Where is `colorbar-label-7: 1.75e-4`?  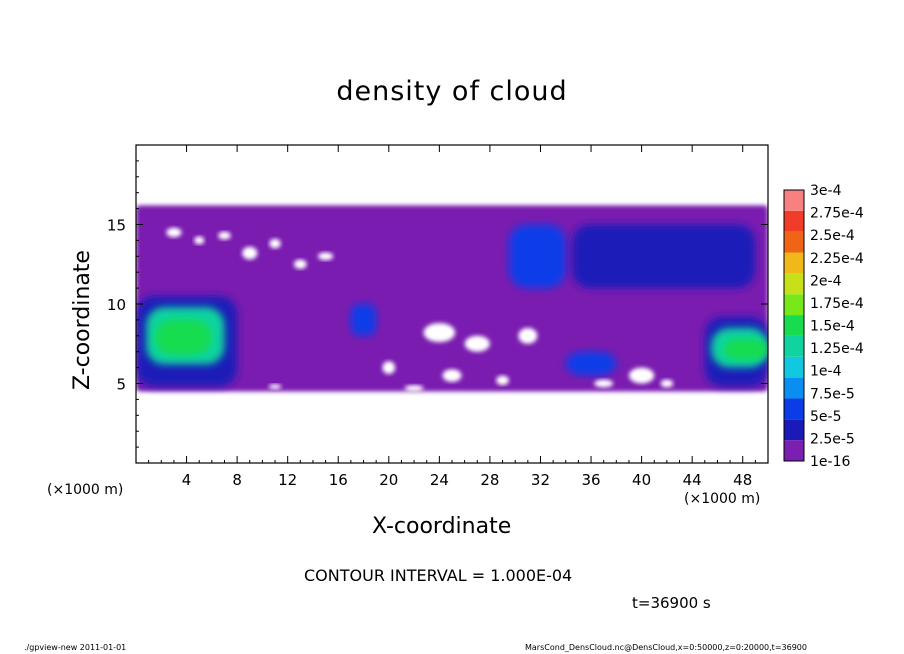 colorbar-label-7: 1.75e-4 is located at coordinates (837, 304).